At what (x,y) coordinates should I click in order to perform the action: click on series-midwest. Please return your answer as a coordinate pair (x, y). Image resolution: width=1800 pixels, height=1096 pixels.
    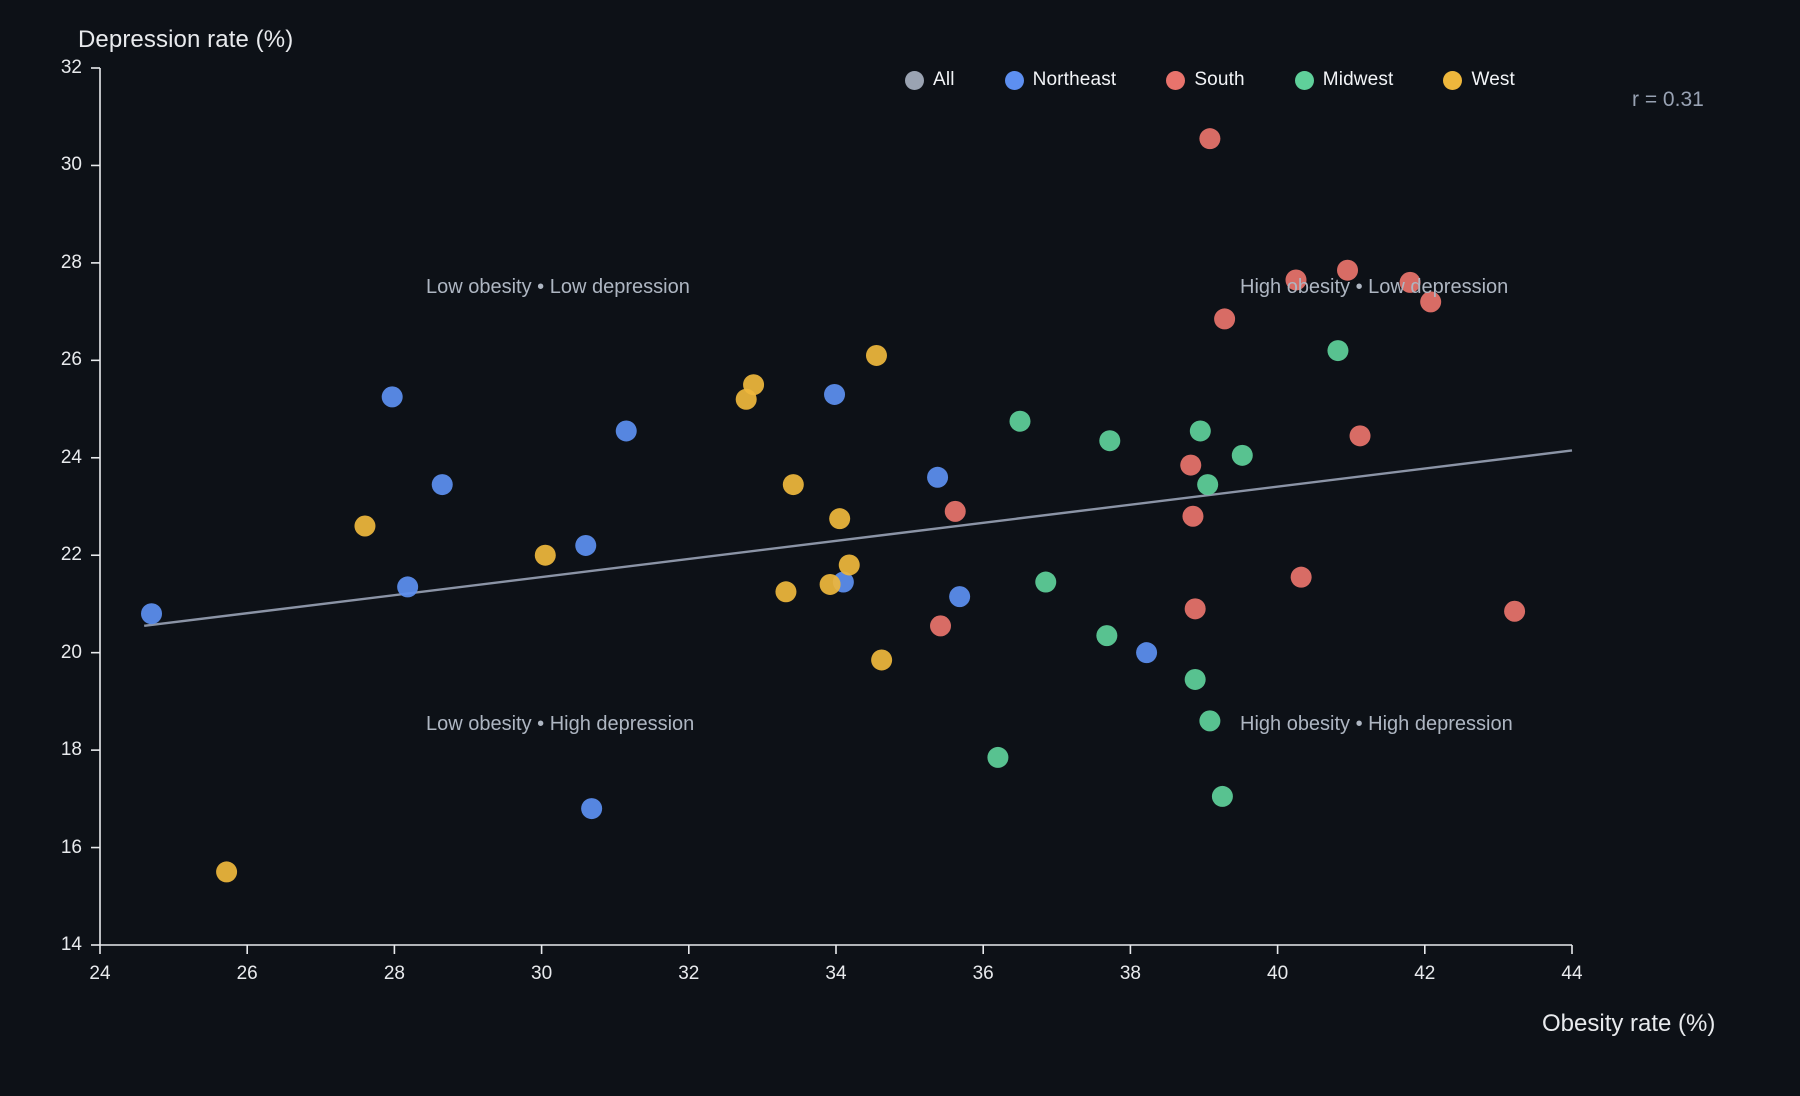
    Looking at the image, I should click on (1168, 573).